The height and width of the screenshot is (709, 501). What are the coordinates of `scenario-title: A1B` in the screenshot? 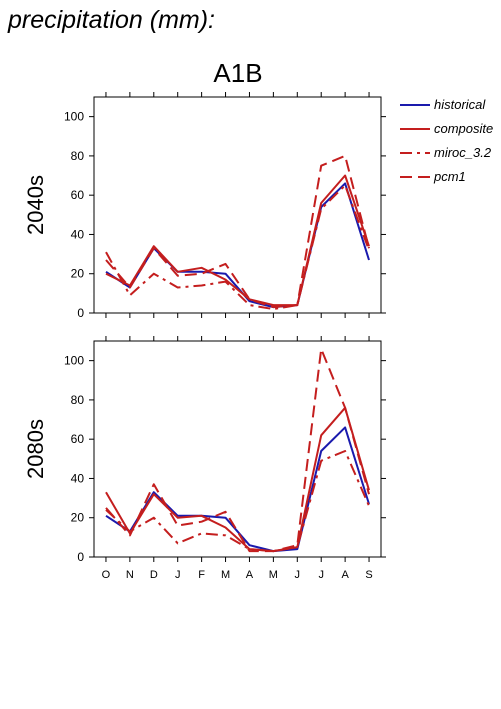 It's located at (237, 73).